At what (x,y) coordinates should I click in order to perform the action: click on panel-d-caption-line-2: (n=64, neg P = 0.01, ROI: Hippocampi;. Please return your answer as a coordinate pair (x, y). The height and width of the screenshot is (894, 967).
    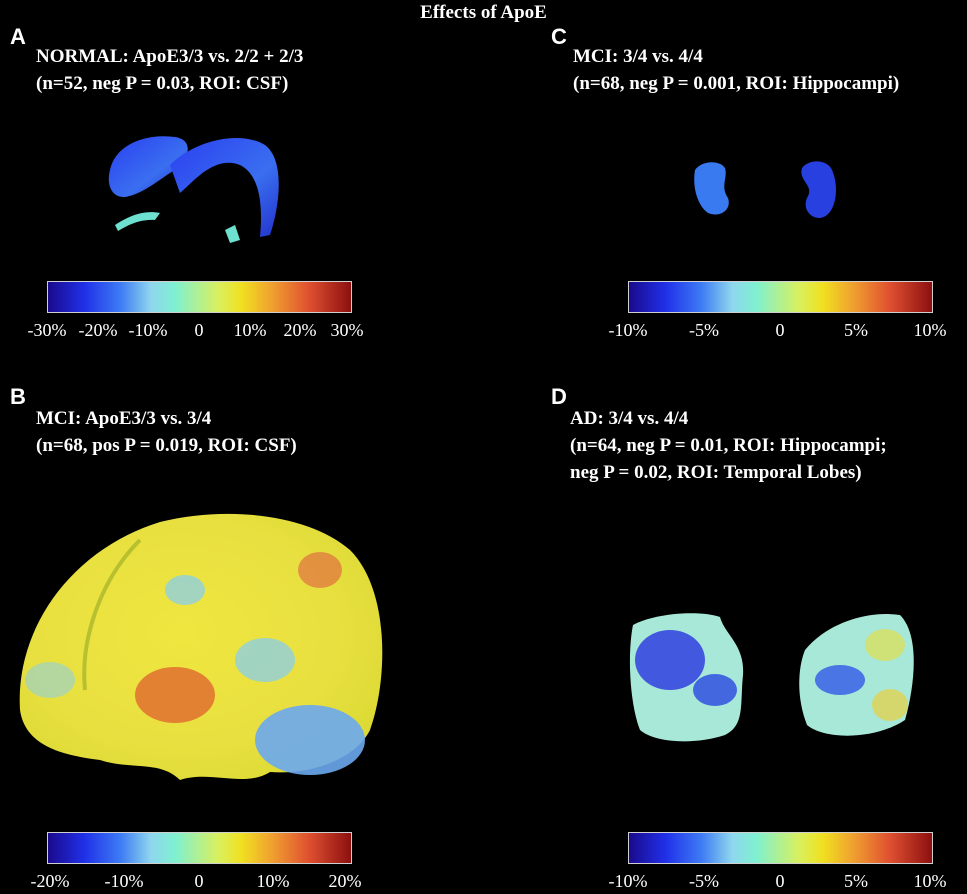
    Looking at the image, I should click on (728, 445).